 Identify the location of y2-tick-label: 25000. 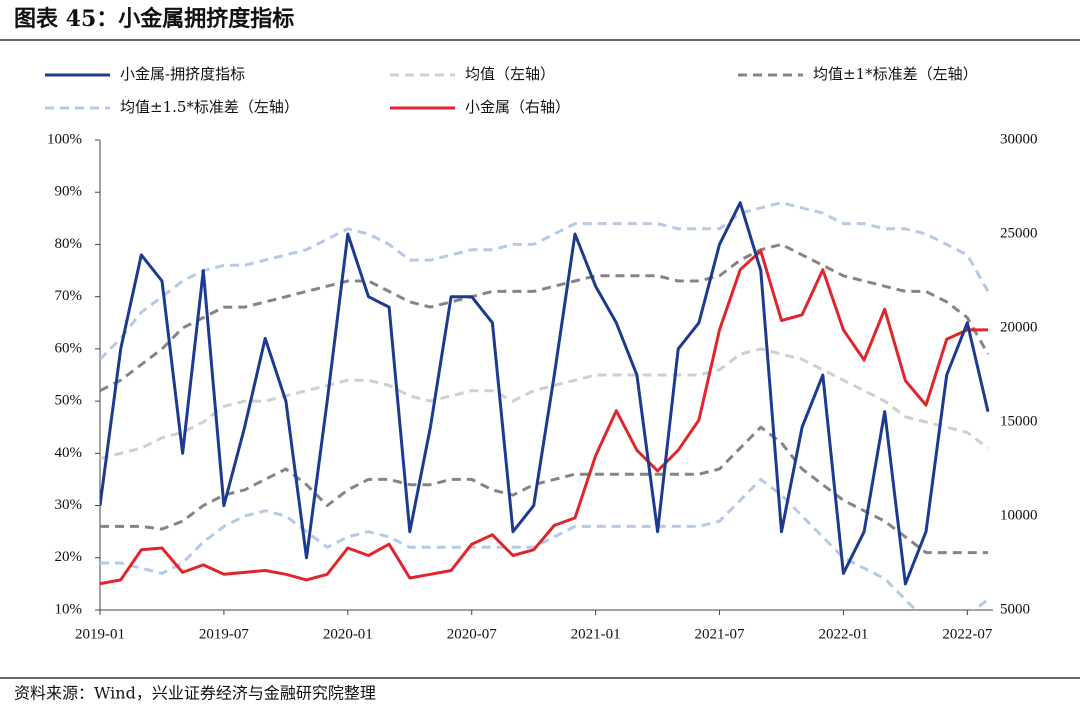
(1019, 233).